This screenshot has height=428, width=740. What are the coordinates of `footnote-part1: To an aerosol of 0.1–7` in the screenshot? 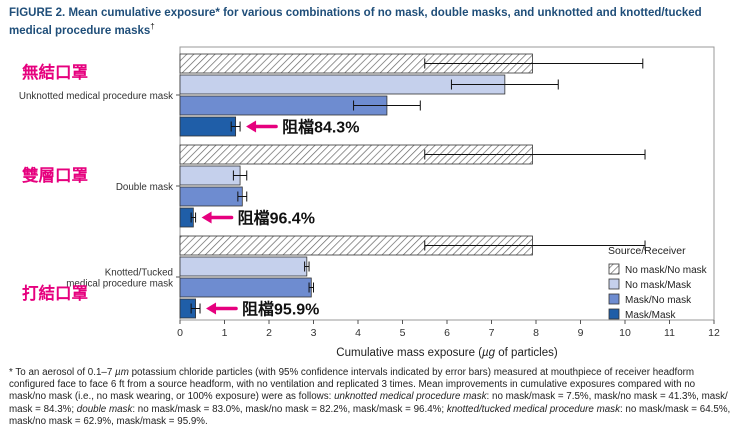 It's located at (65, 372).